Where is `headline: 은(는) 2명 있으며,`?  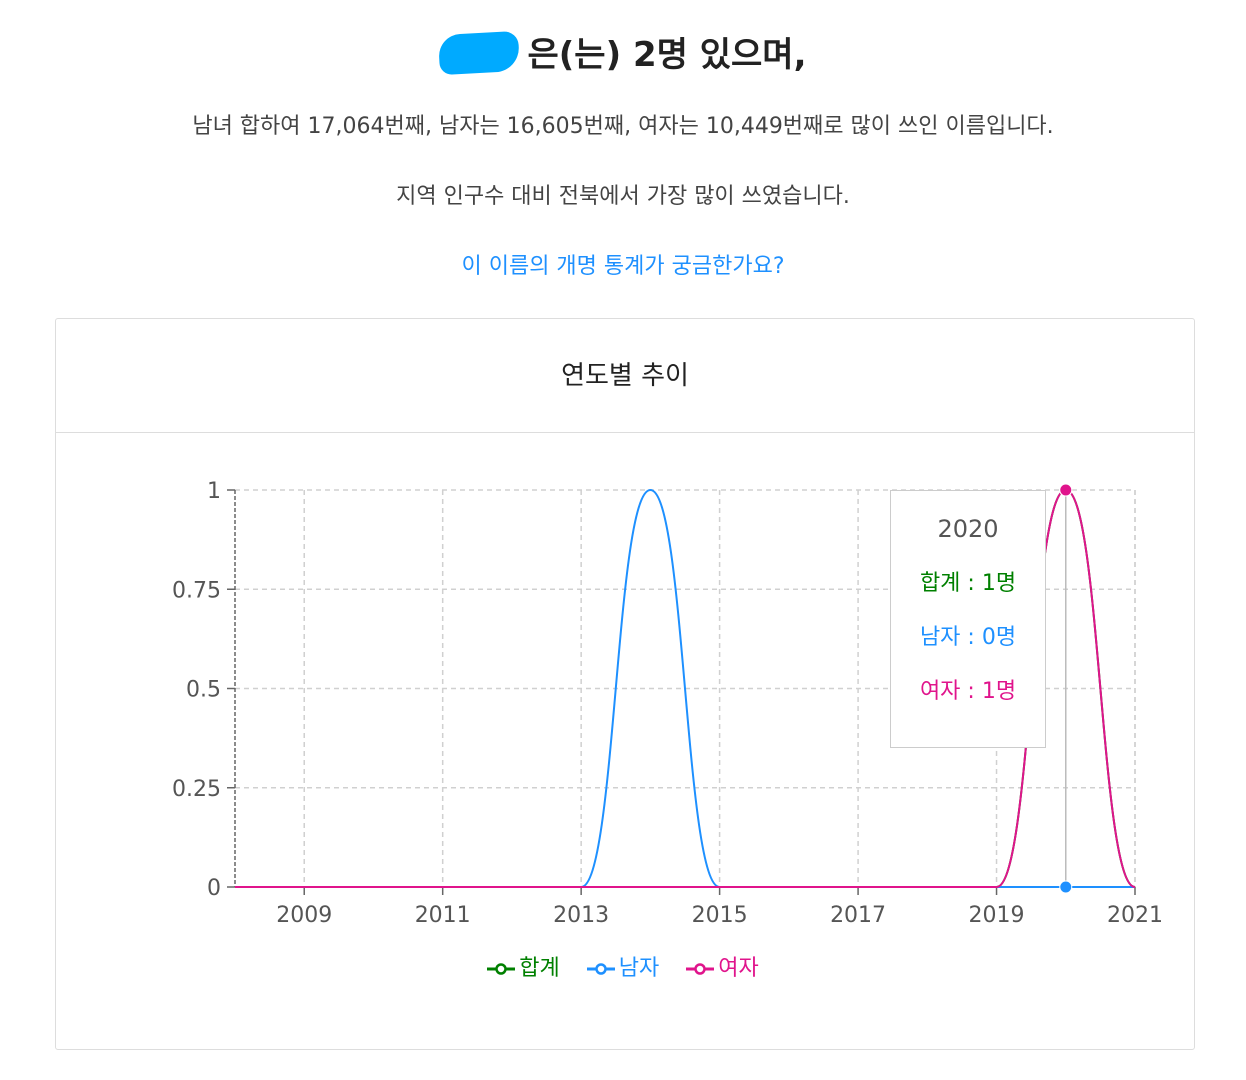
headline: 은(는) 2명 있으며, is located at coordinates (623, 55).